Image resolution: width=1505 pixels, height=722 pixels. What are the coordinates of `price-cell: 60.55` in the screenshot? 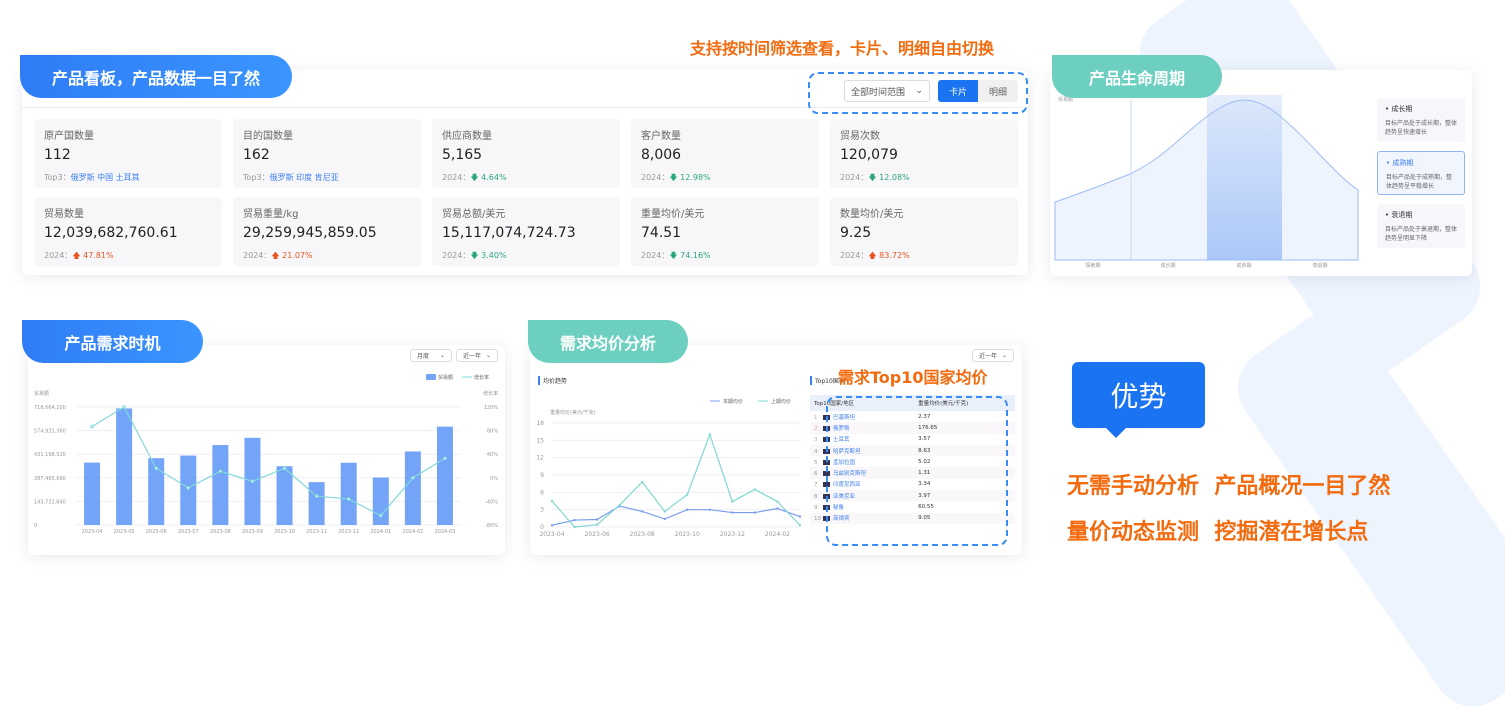 It's located at (926, 507).